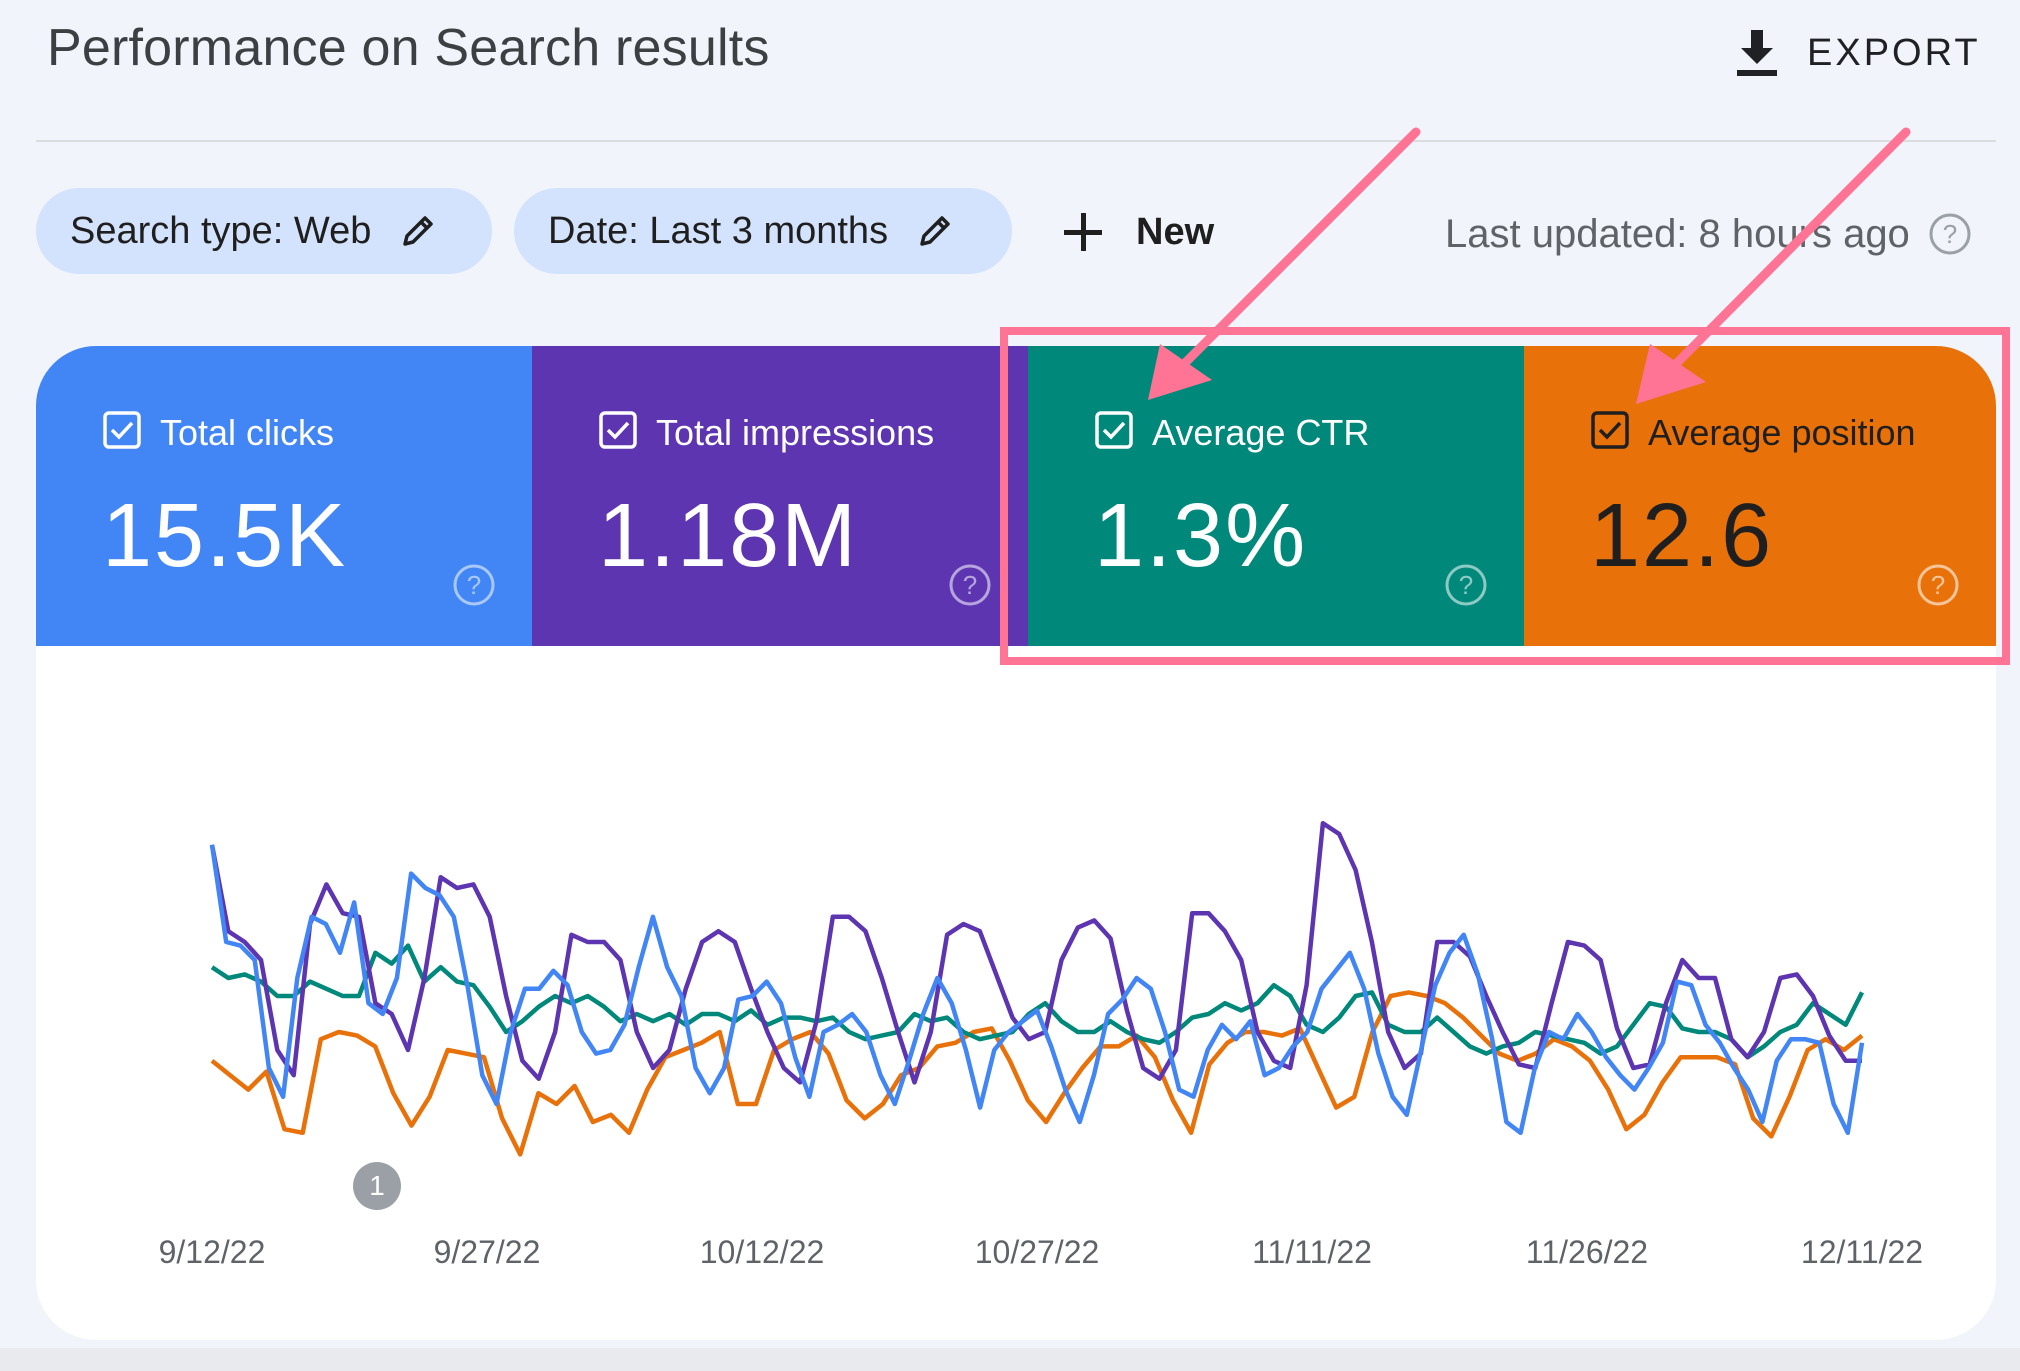 This screenshot has height=1371, width=2020. What do you see at coordinates (1757, 53) in the screenshot?
I see `download-icon` at bounding box center [1757, 53].